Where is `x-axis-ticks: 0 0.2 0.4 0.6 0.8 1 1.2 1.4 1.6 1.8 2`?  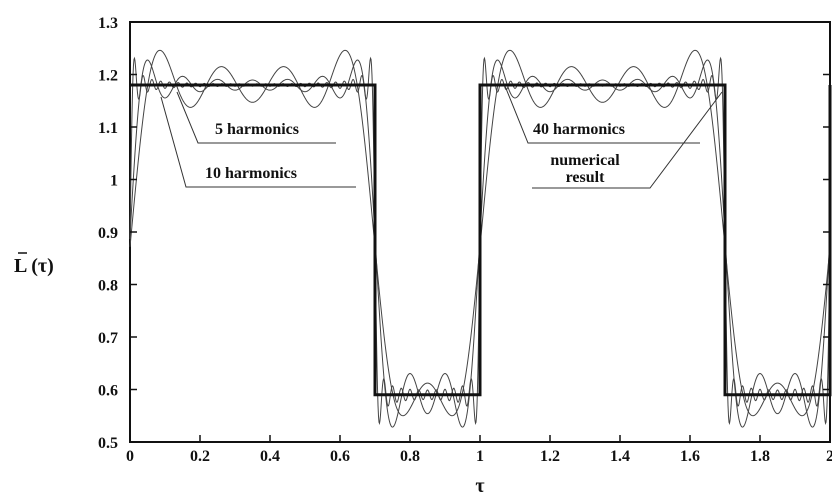 x-axis-ticks: 0 0.2 0.4 0.6 0.8 1 1.2 1.4 1.6 1.8 2 is located at coordinates (479, 450).